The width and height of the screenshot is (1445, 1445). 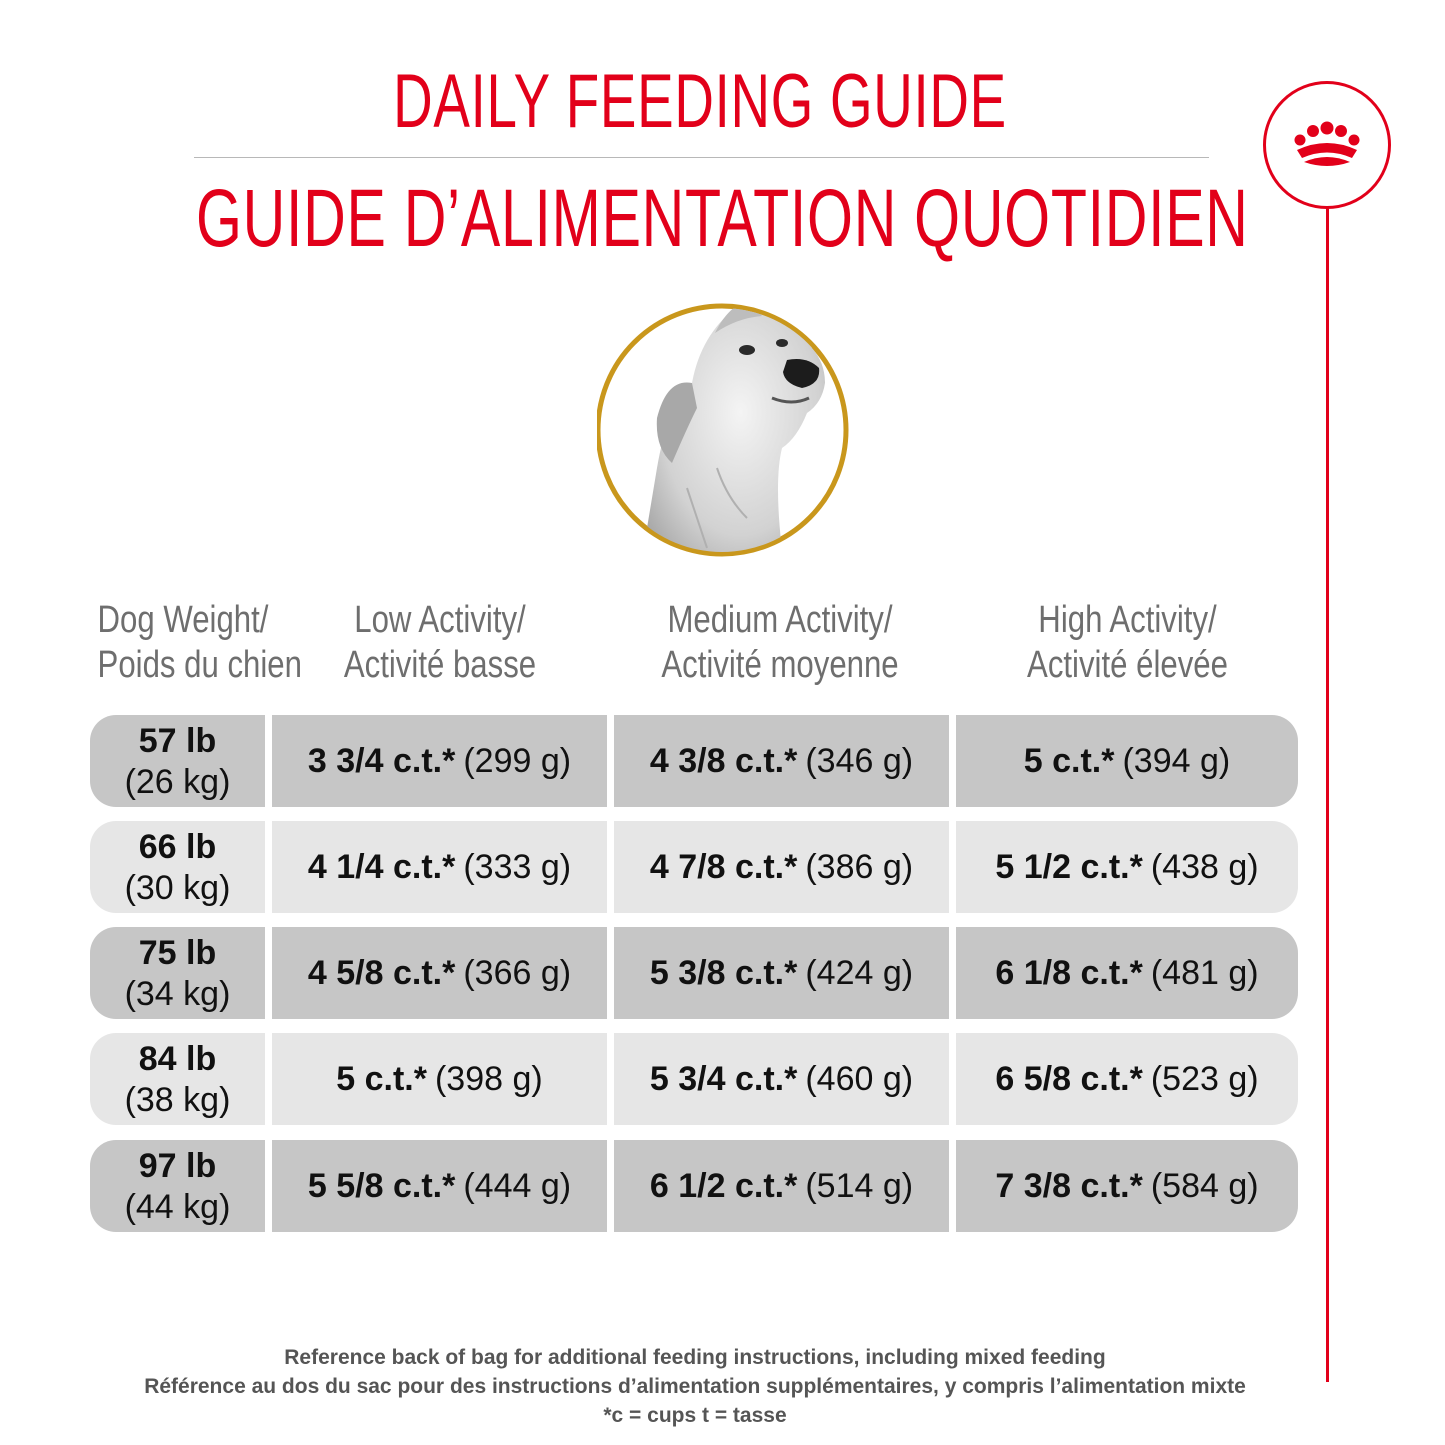 I want to click on header-medium-activity-en: Medium Activity/, so click(x=780, y=620).